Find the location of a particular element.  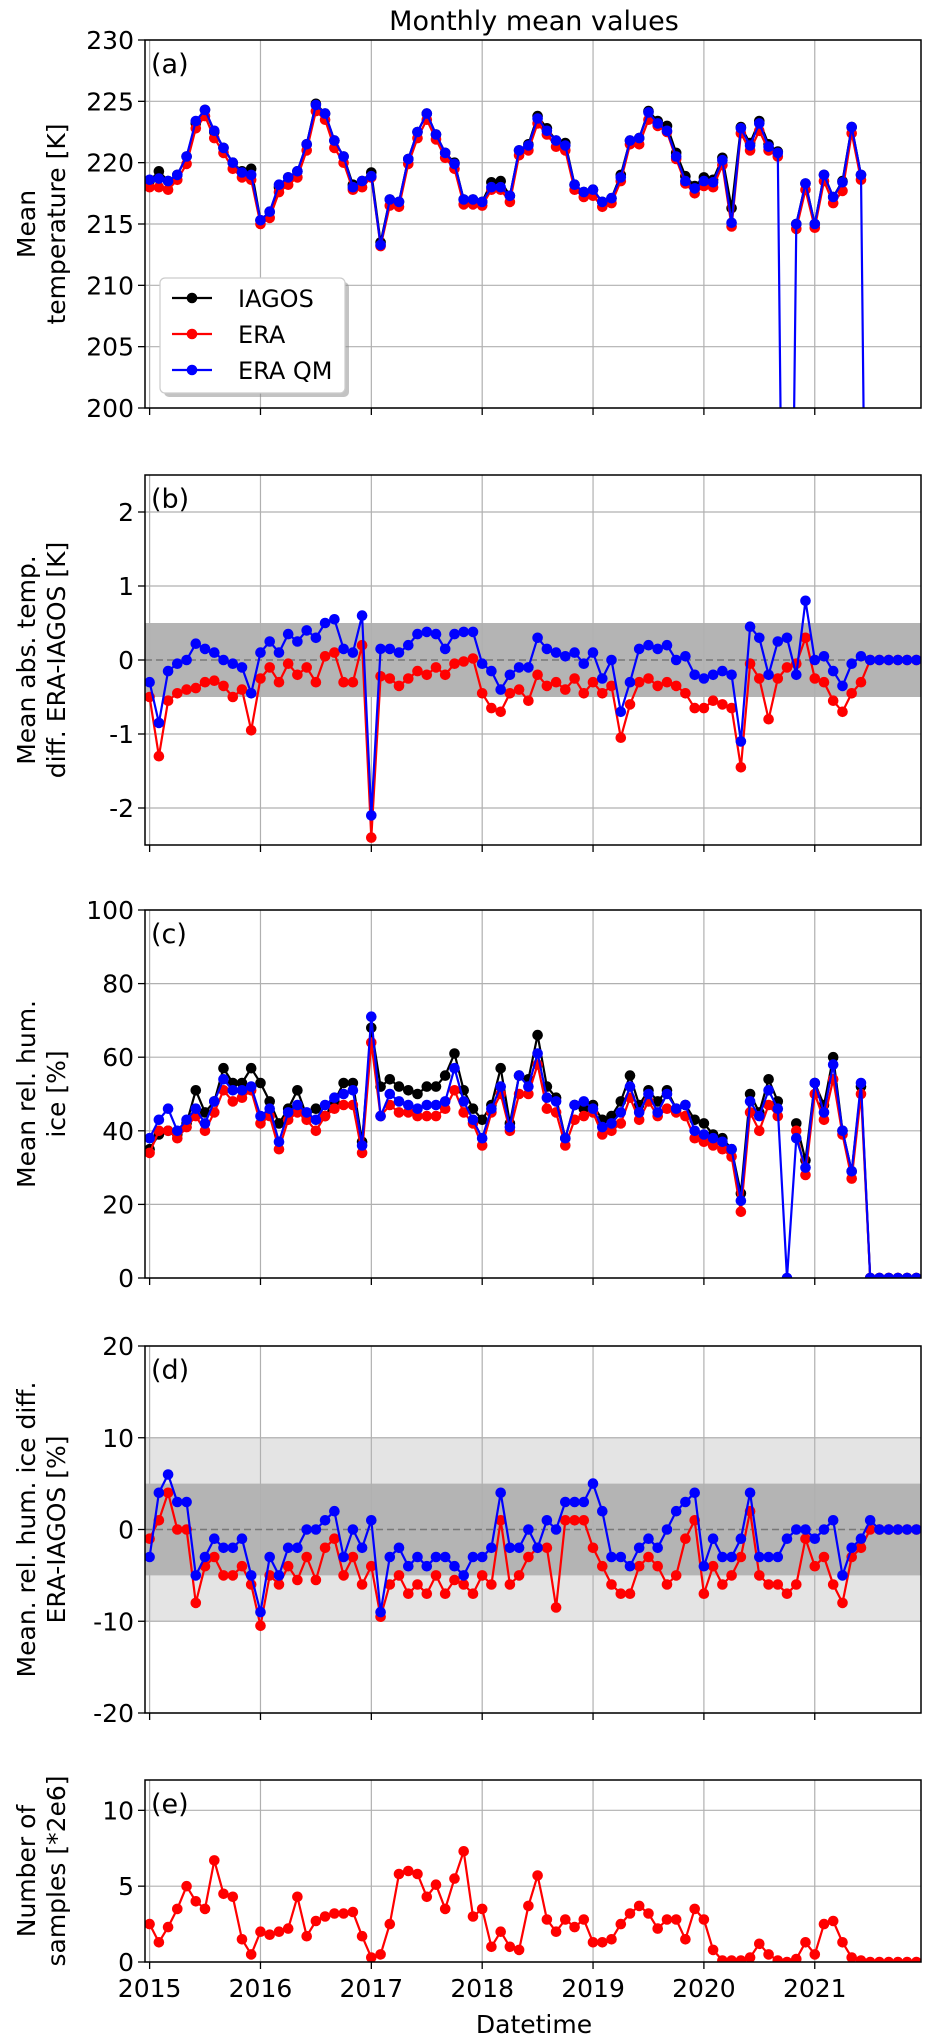

y-tick-label: 225 is located at coordinates (110, 101).